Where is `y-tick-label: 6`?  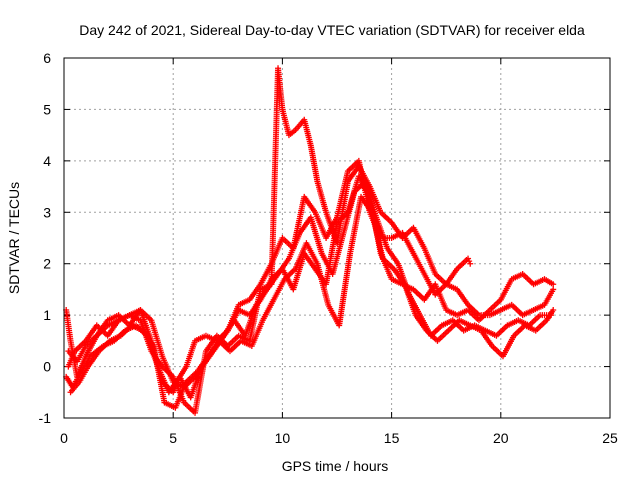
y-tick-label: 6 is located at coordinates (47, 58).